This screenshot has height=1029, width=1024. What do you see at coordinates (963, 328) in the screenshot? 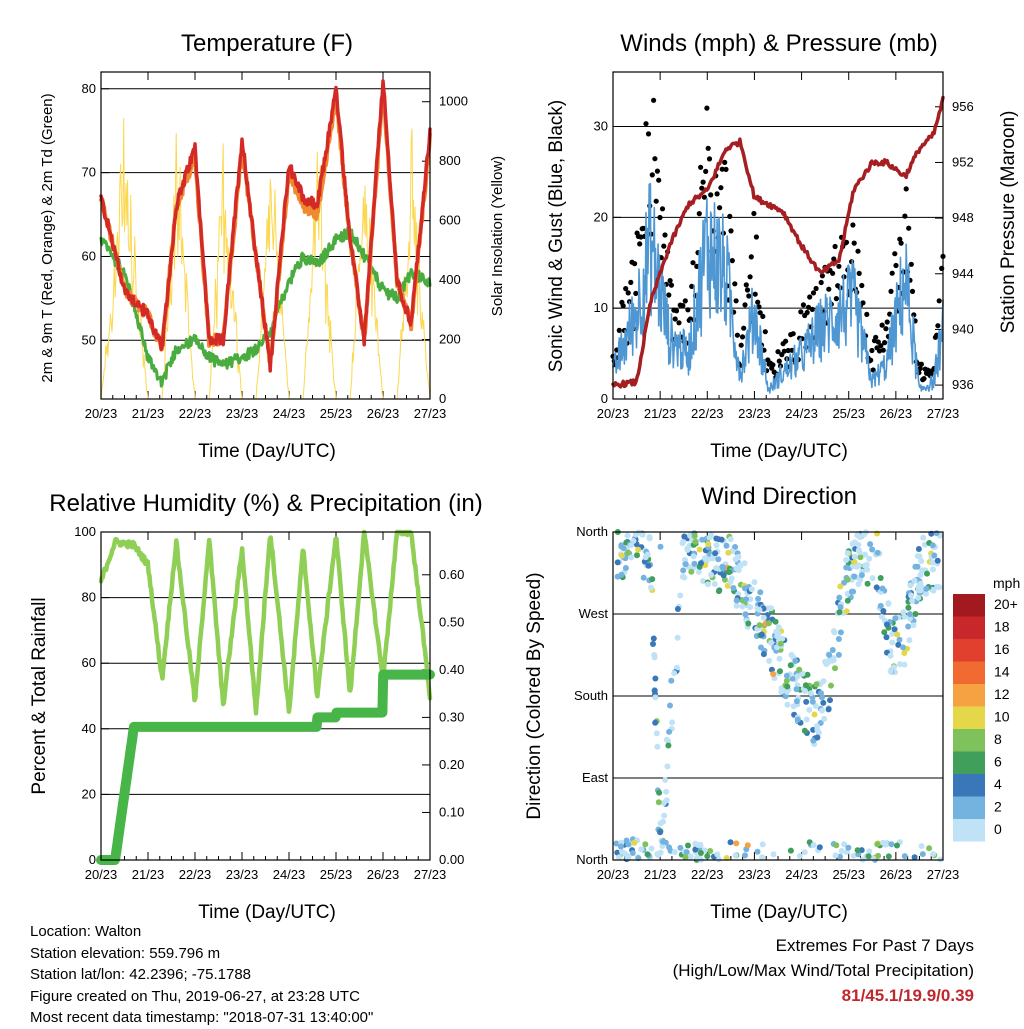
I see `y2-tick-label: 940` at bounding box center [963, 328].